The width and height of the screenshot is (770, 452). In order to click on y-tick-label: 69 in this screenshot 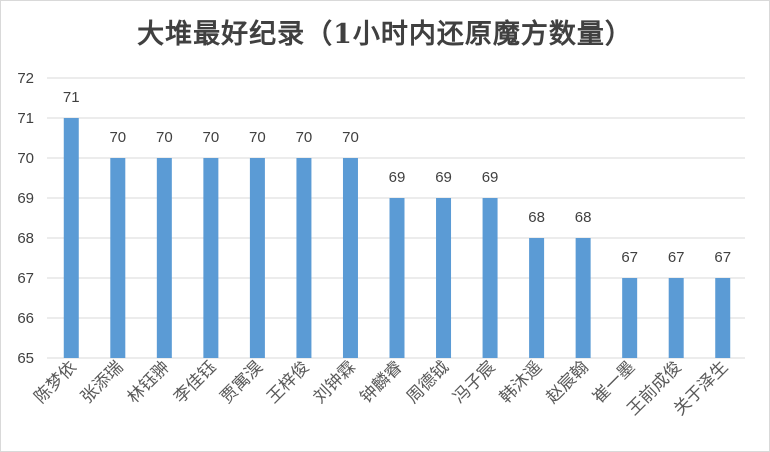, I will do `click(25, 198)`.